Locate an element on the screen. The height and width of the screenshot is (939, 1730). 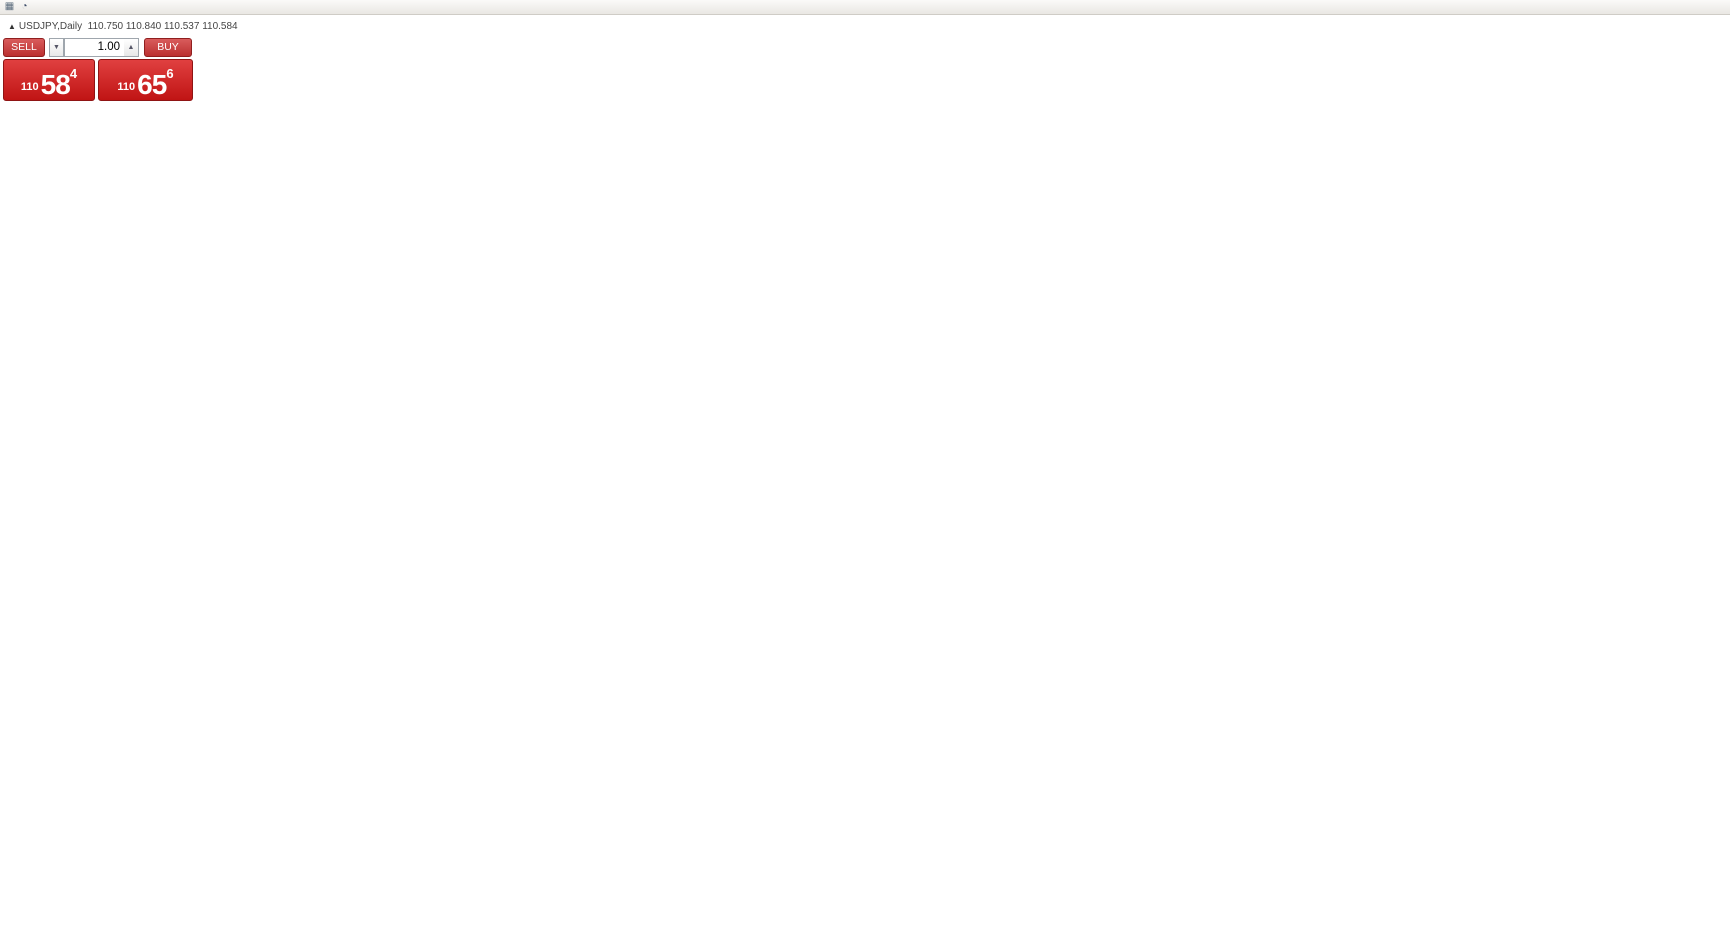
buy-button: BUY is located at coordinates (168, 47).